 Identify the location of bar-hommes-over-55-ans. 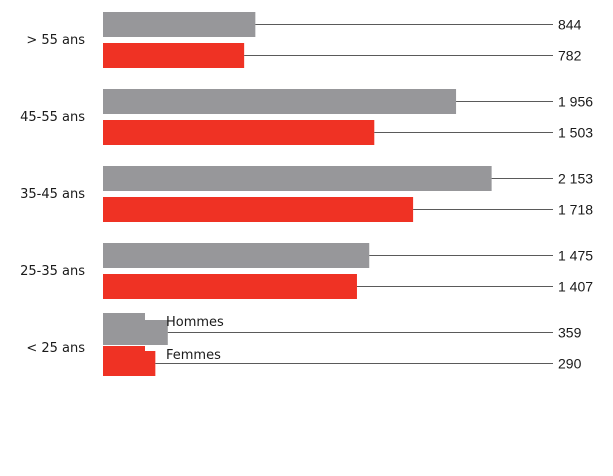
(179, 24).